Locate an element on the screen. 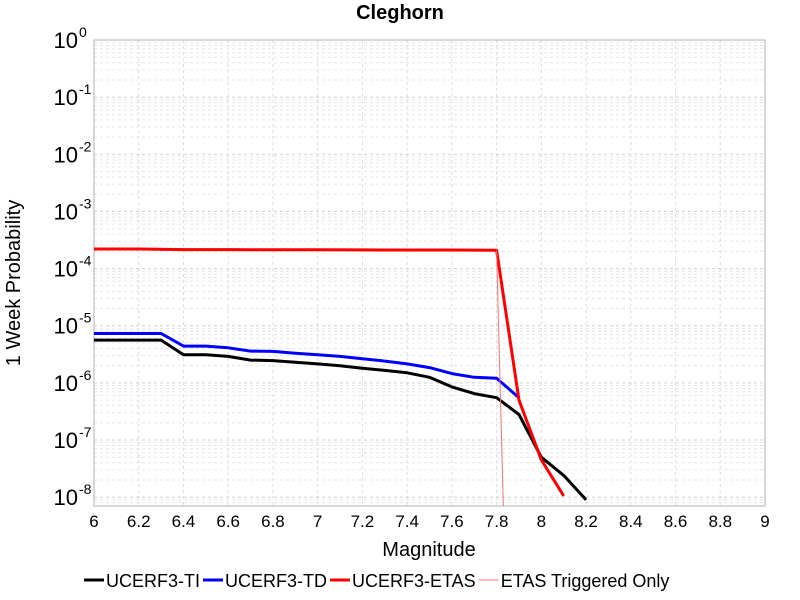  y-tick-exponent: -1 is located at coordinates (85, 89).